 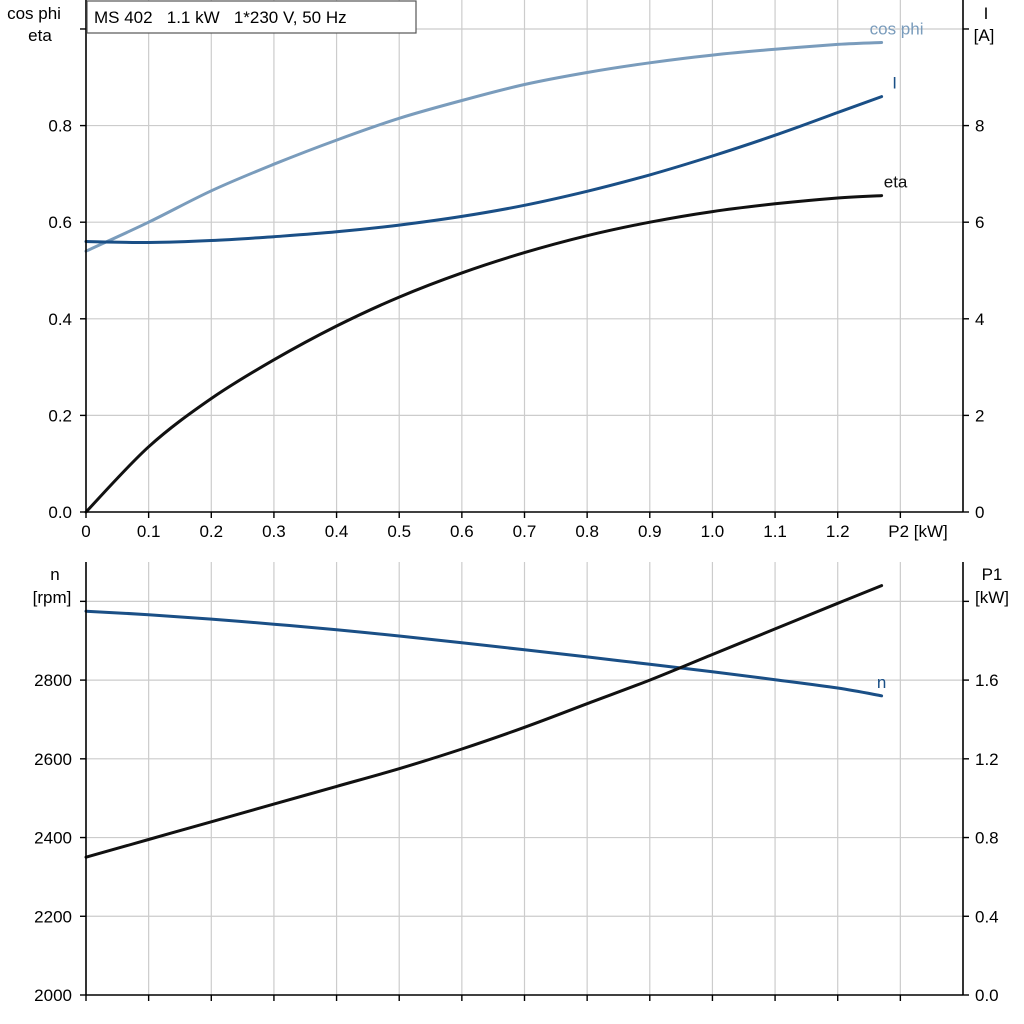 What do you see at coordinates (337, 531) in the screenshot?
I see `x-tick-label: 0.4` at bounding box center [337, 531].